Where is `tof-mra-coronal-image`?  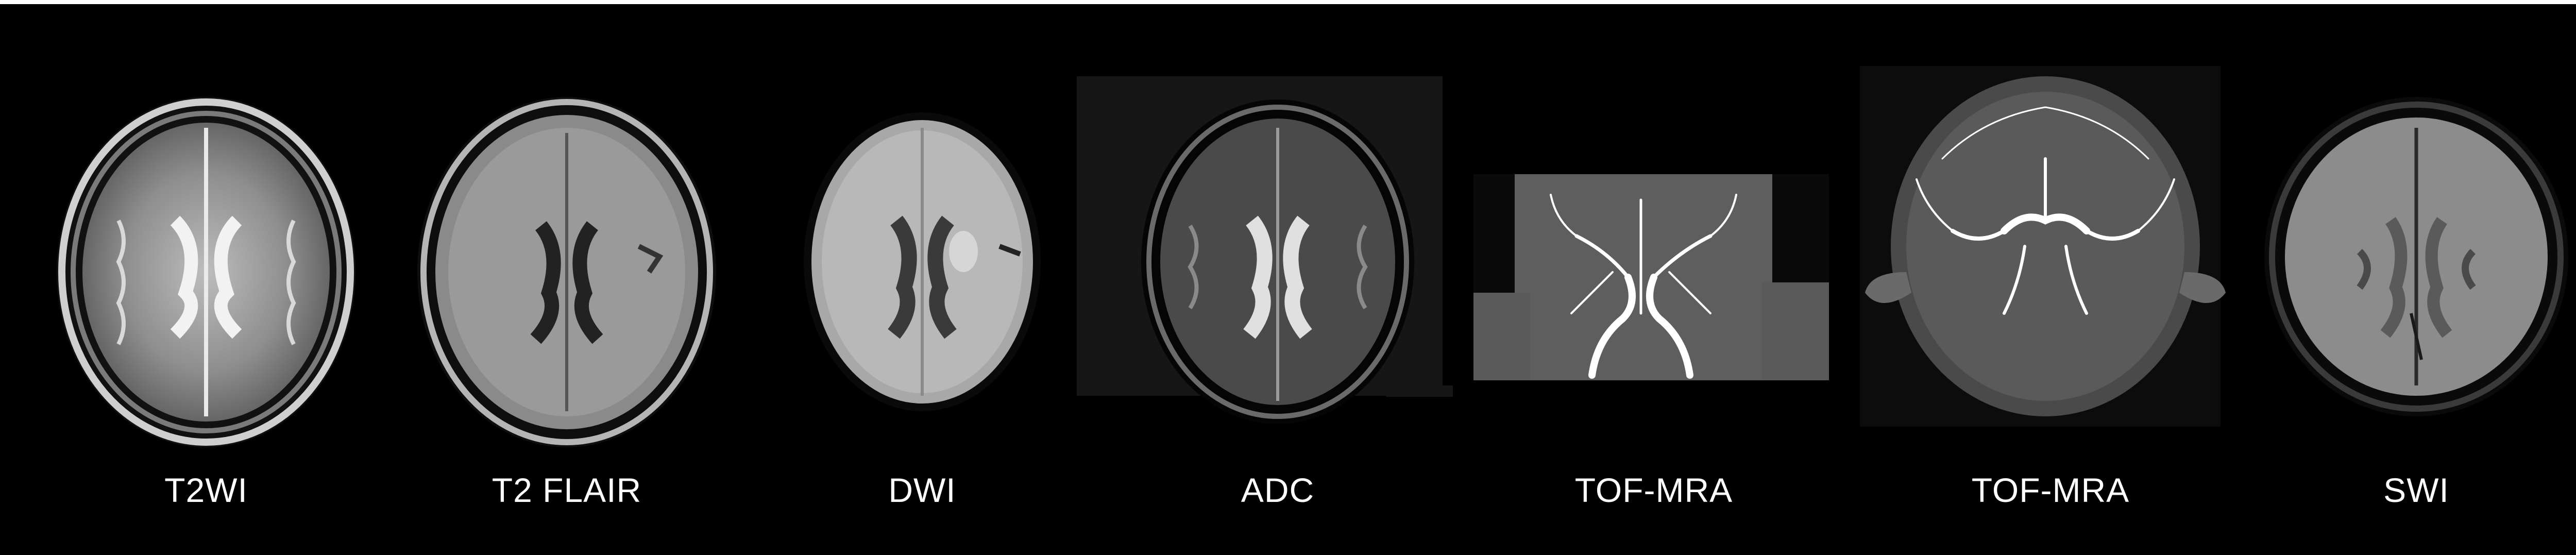
tof-mra-coronal-image is located at coordinates (1651, 277).